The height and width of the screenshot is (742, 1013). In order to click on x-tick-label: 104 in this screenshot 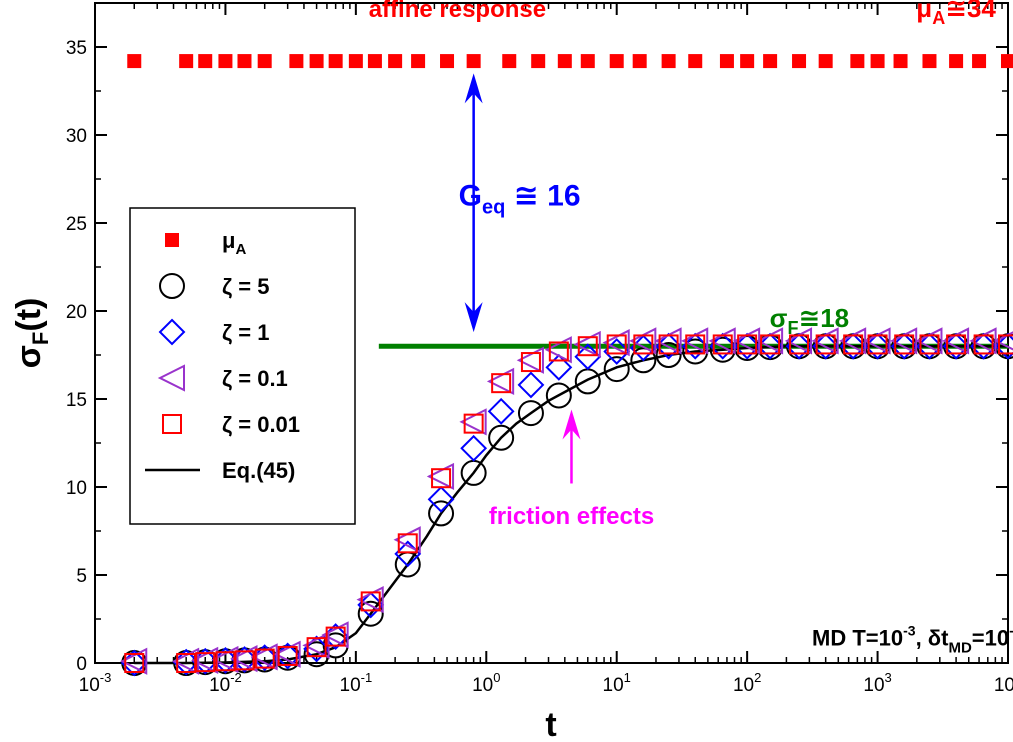, I will do `click(1003, 683)`.